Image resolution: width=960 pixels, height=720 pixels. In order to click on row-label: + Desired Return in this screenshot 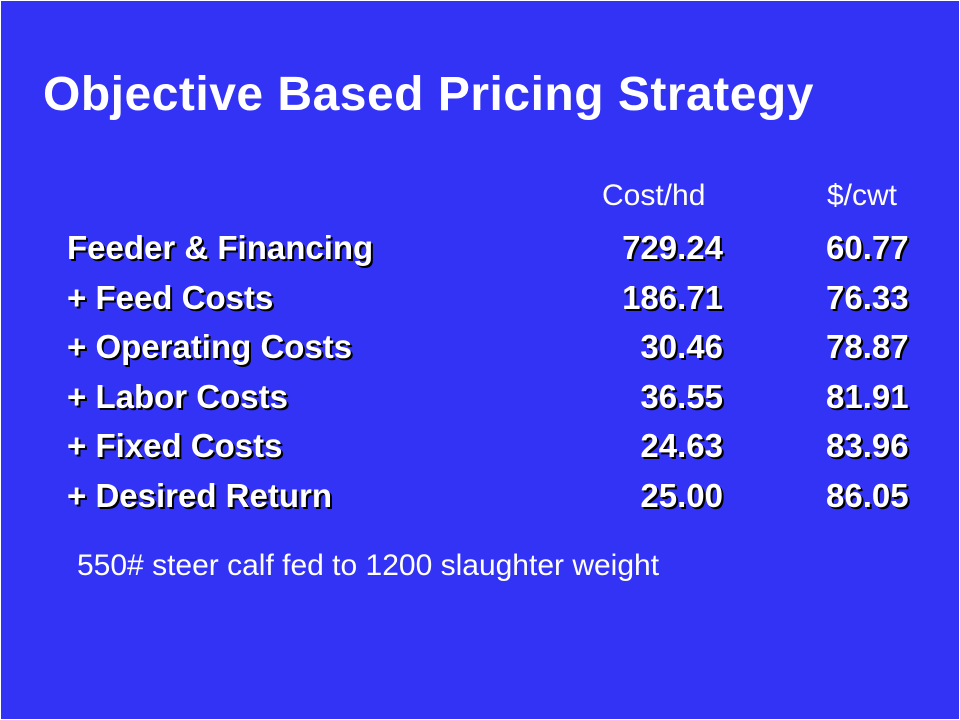, I will do `click(199, 495)`.